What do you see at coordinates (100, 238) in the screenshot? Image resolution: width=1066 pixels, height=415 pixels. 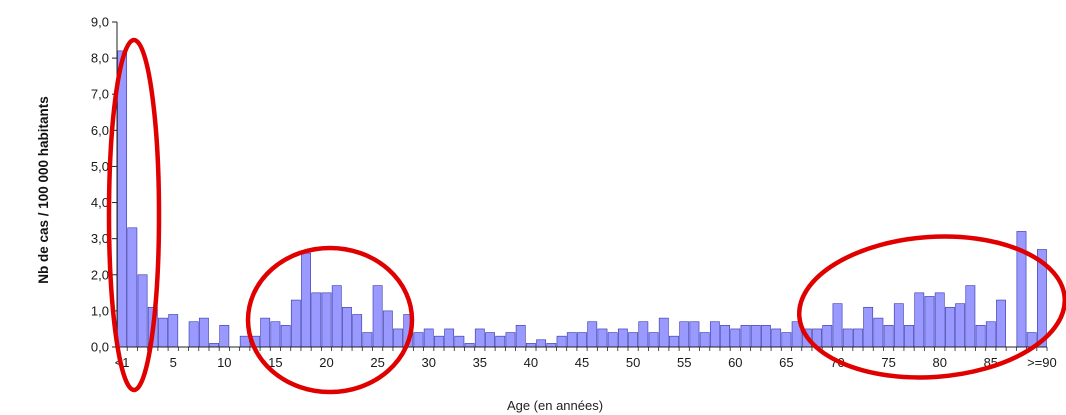 I see `y-tick-label: 3,0` at bounding box center [100, 238].